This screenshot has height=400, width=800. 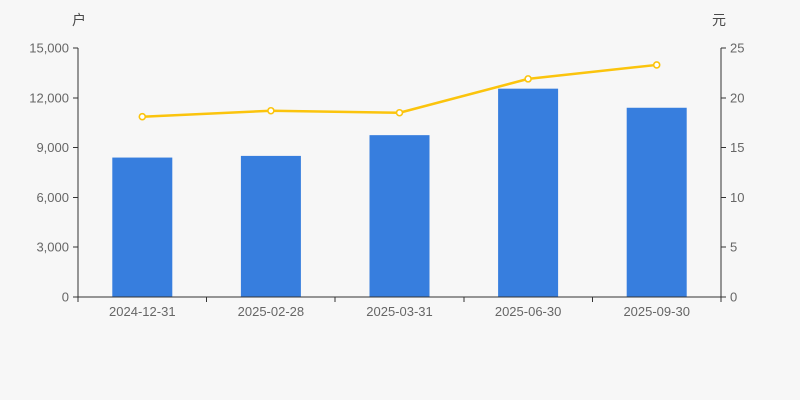 What do you see at coordinates (49, 97) in the screenshot?
I see `y-axis-left-tick-label: 12,000` at bounding box center [49, 97].